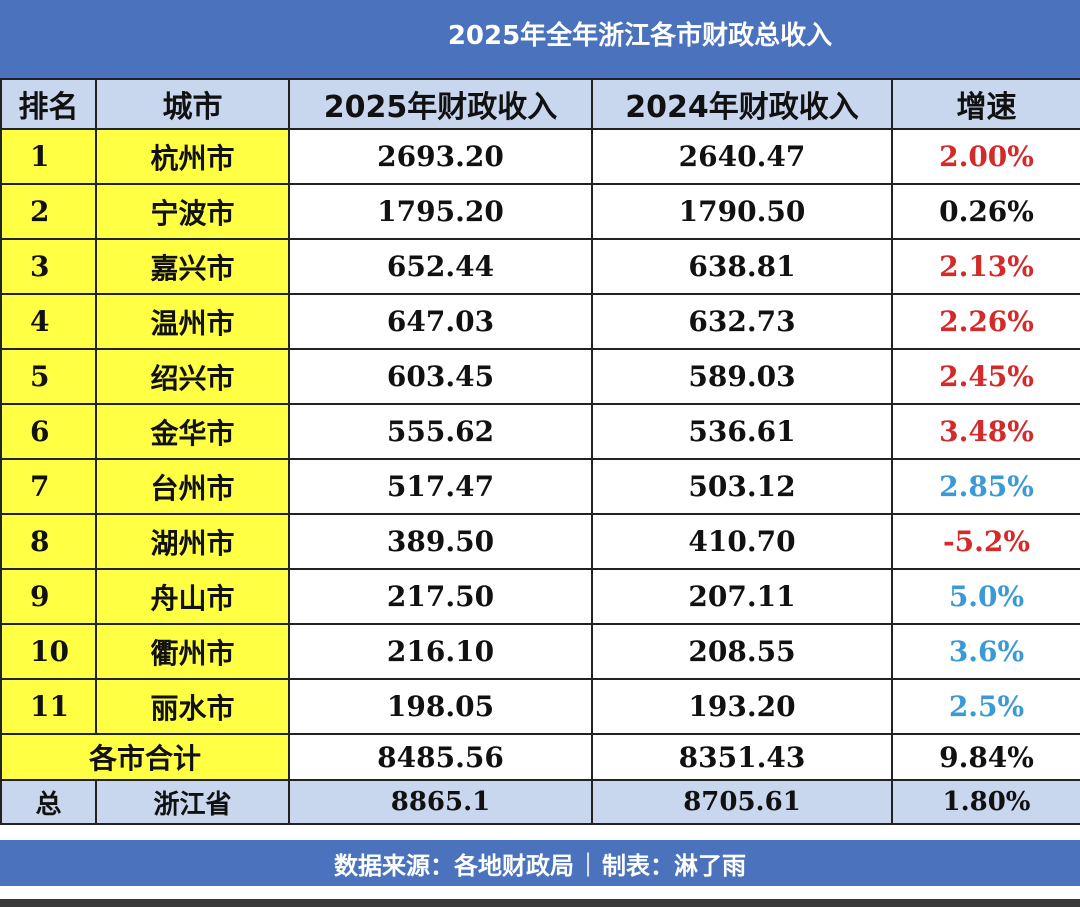 This screenshot has width=1080, height=907. I want to click on rank-cell: 11, so click(48, 706).